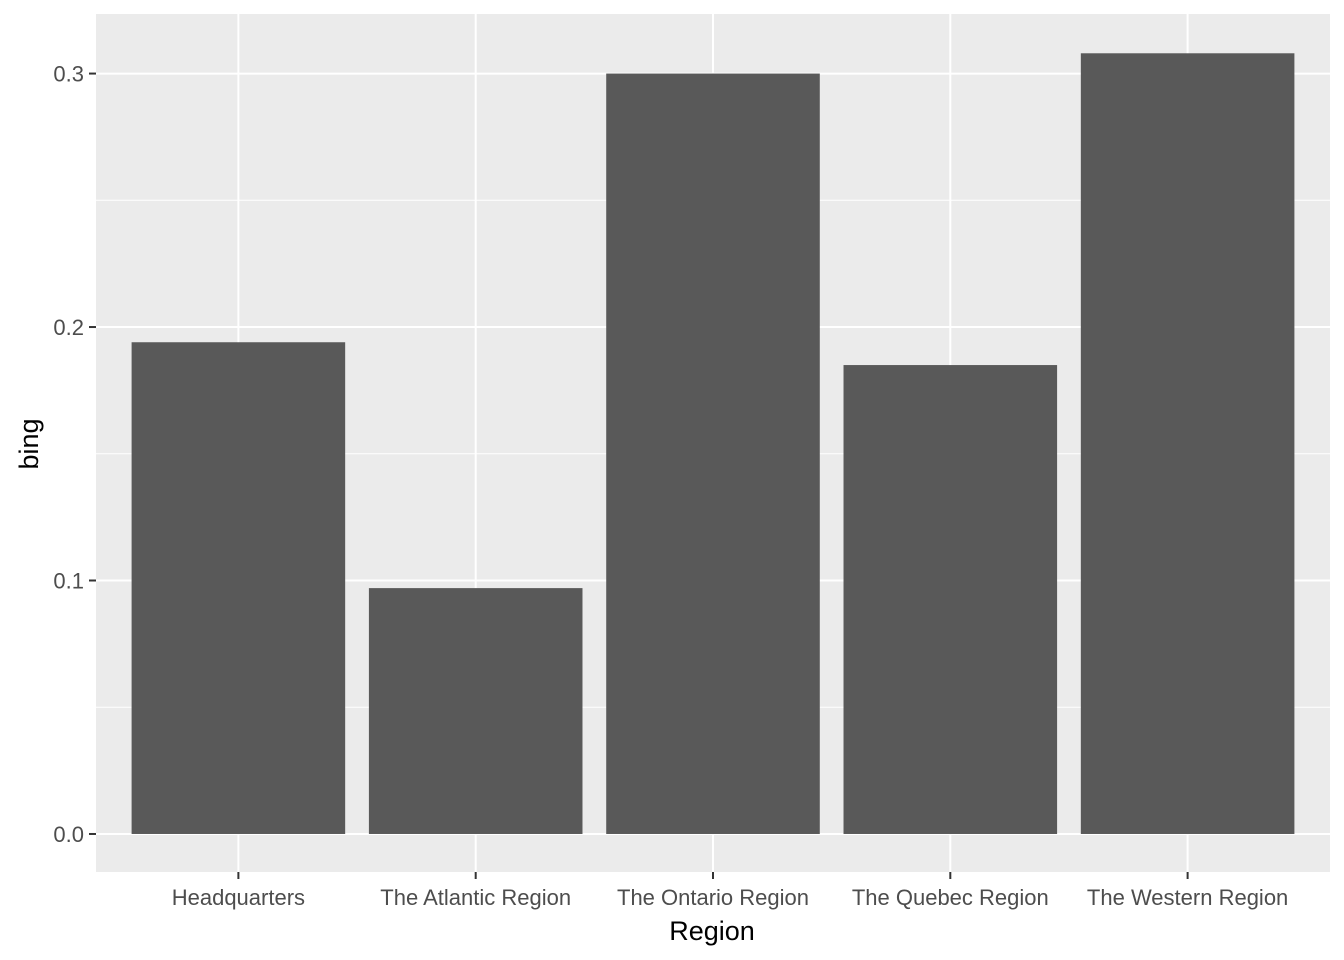 The height and width of the screenshot is (960, 1344). What do you see at coordinates (74, 454) in the screenshot?
I see `y-axis-ticks: 0.0 0.1 0.2 0.3` at bounding box center [74, 454].